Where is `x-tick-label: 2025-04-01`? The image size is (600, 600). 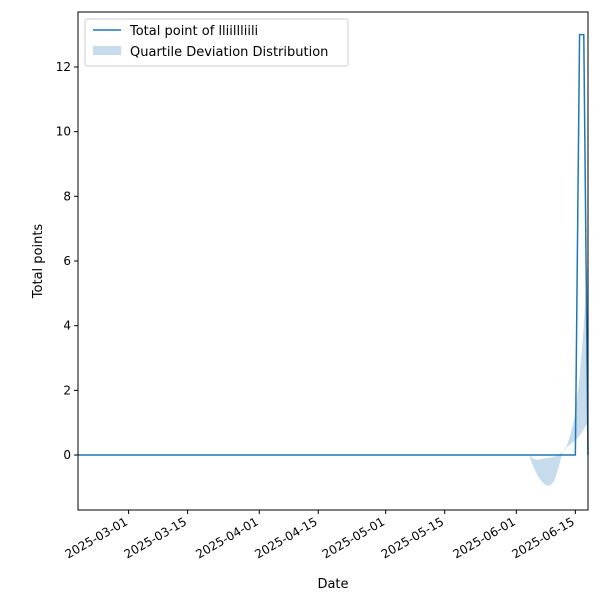
x-tick-label: 2025-04-01 is located at coordinates (226, 537).